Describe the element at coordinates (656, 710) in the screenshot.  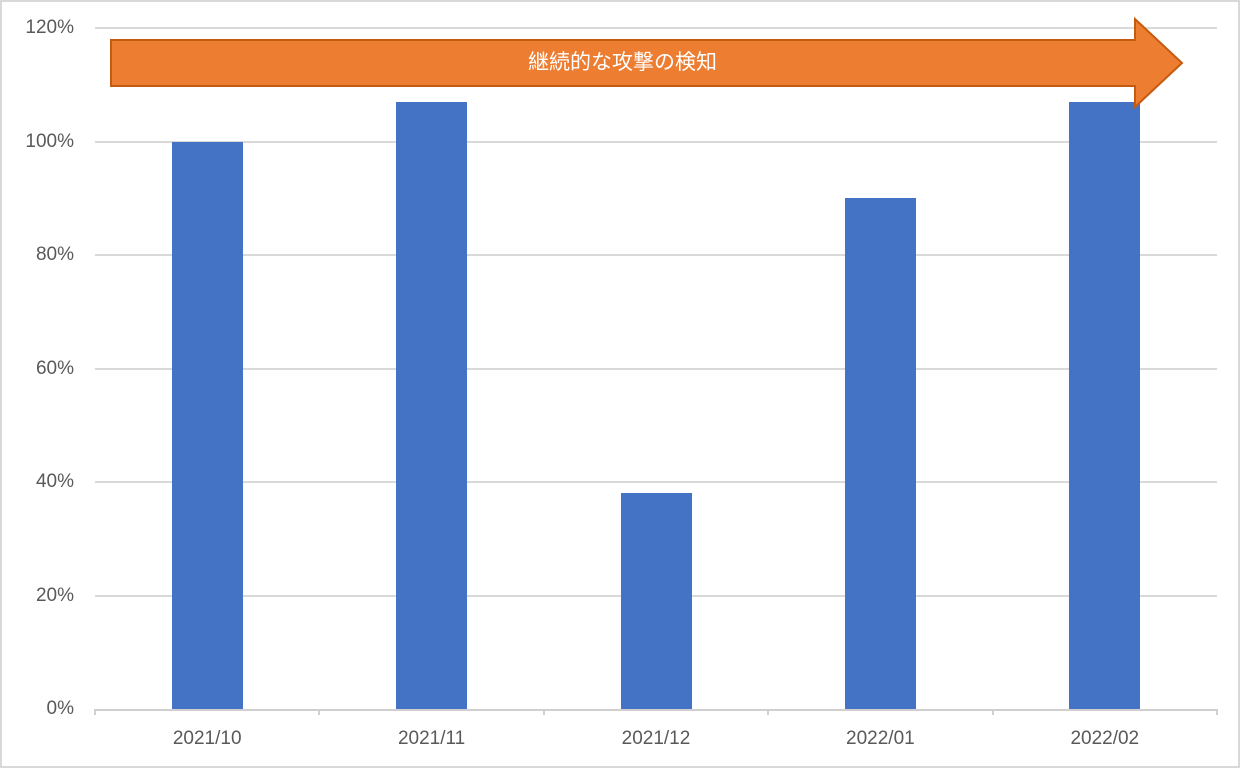
I see `x-axis-line` at that location.